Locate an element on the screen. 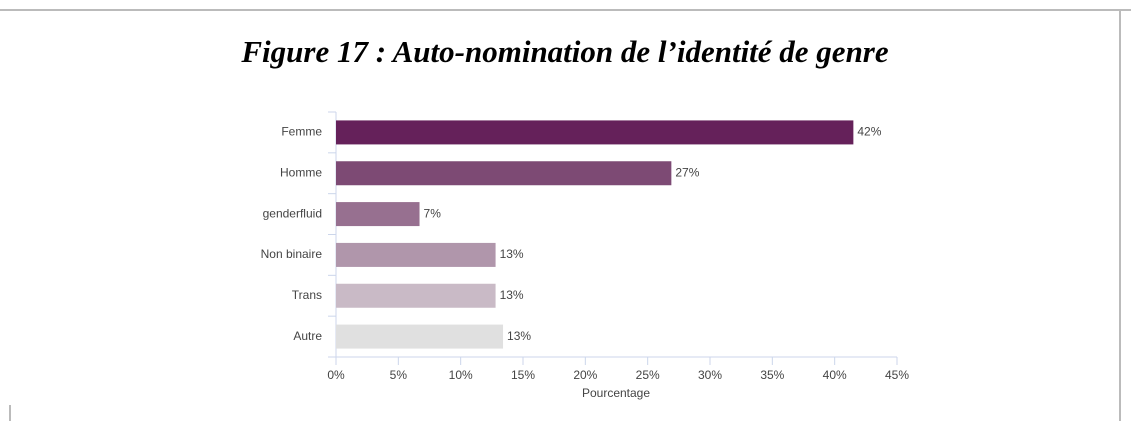  y-tick-label: Non binaire is located at coordinates (292, 254).